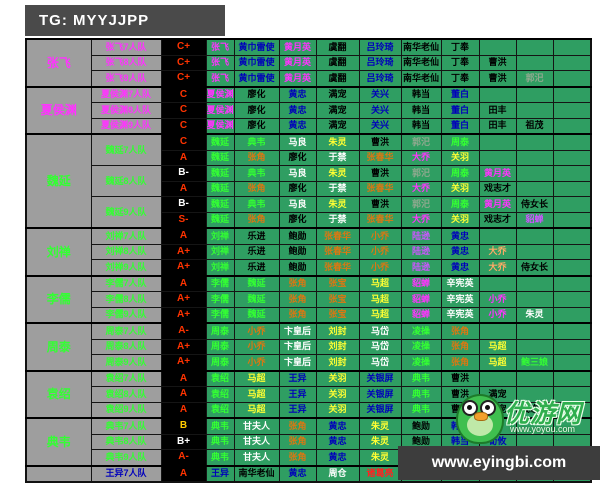 This screenshot has height=483, width=600. Describe the element at coordinates (183, 426) in the screenshot. I see `grade-cell: B` at that location.